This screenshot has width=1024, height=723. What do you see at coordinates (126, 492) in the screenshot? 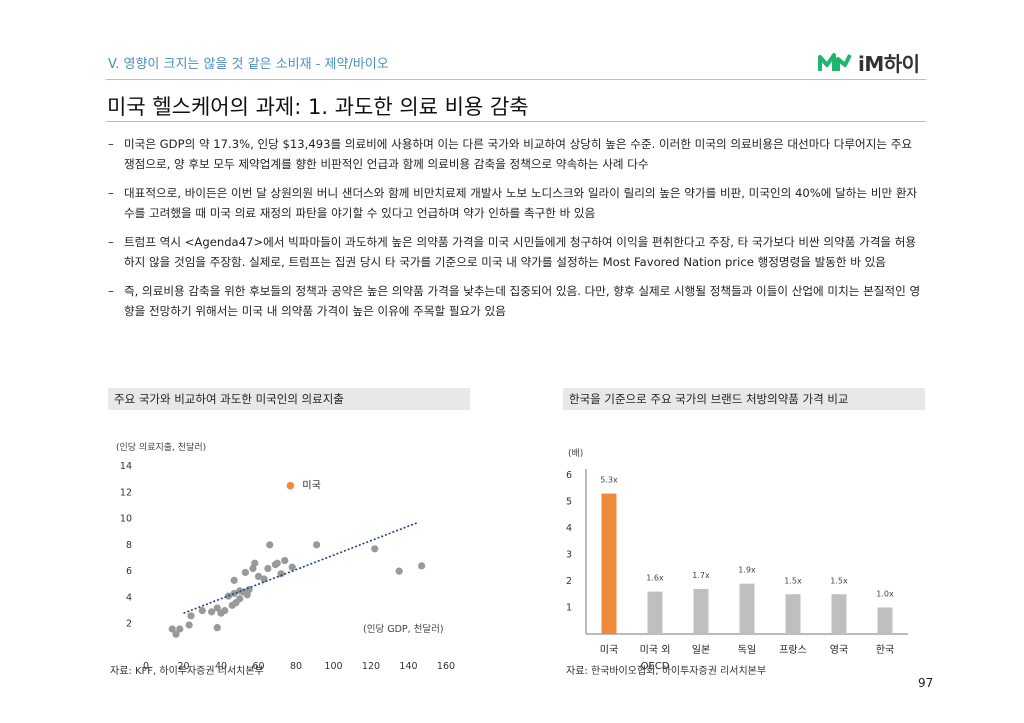
I see `scatter-y-tick-label: 12` at bounding box center [126, 492].